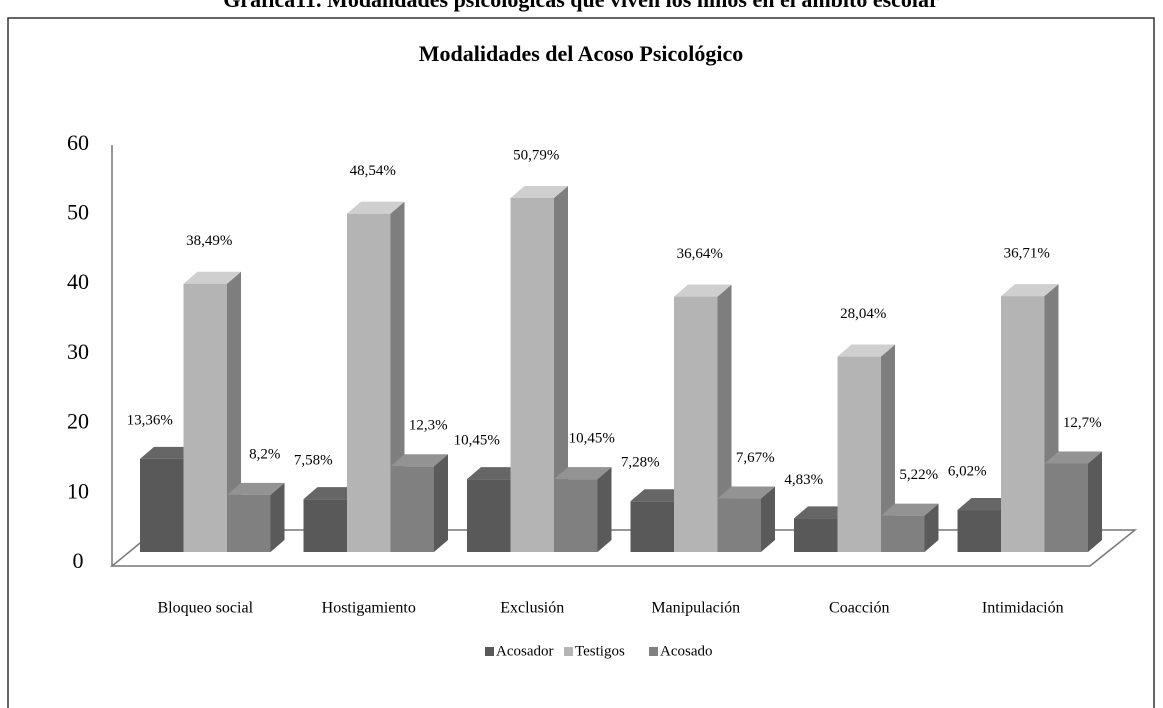 This screenshot has width=1163, height=708. What do you see at coordinates (150, 420) in the screenshot?
I see `value-label: 13,36%` at bounding box center [150, 420].